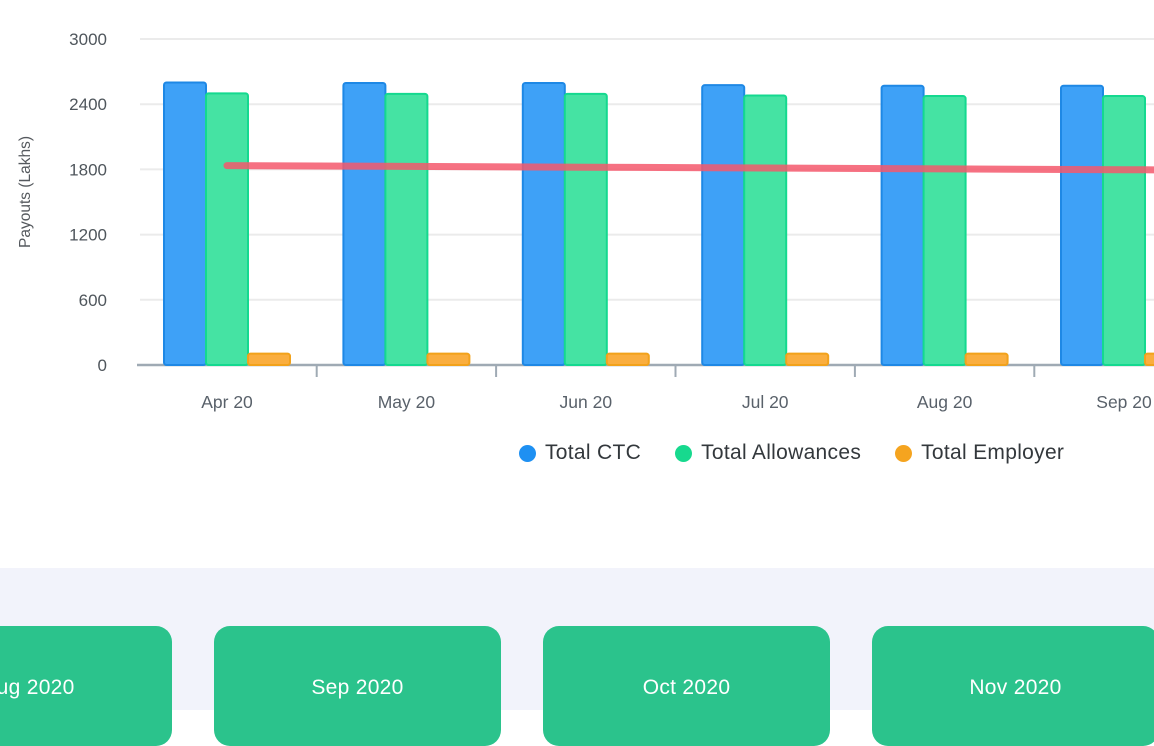 The height and width of the screenshot is (746, 1154). Describe the element at coordinates (227, 402) in the screenshot. I see `x-tick-label: Apr 20` at that location.